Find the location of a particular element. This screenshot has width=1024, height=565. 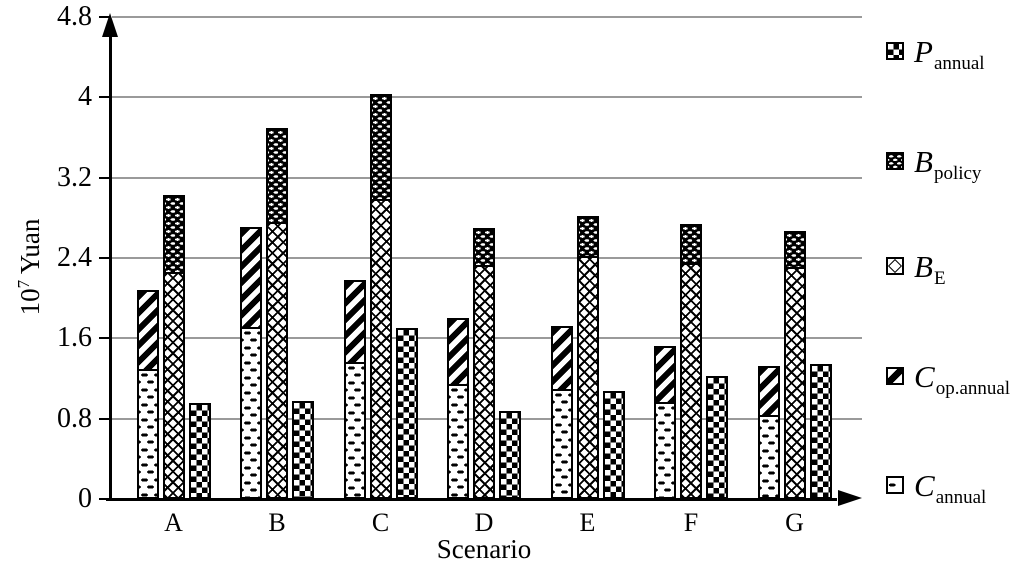

x-tick-label-C: C is located at coordinates (380, 522).